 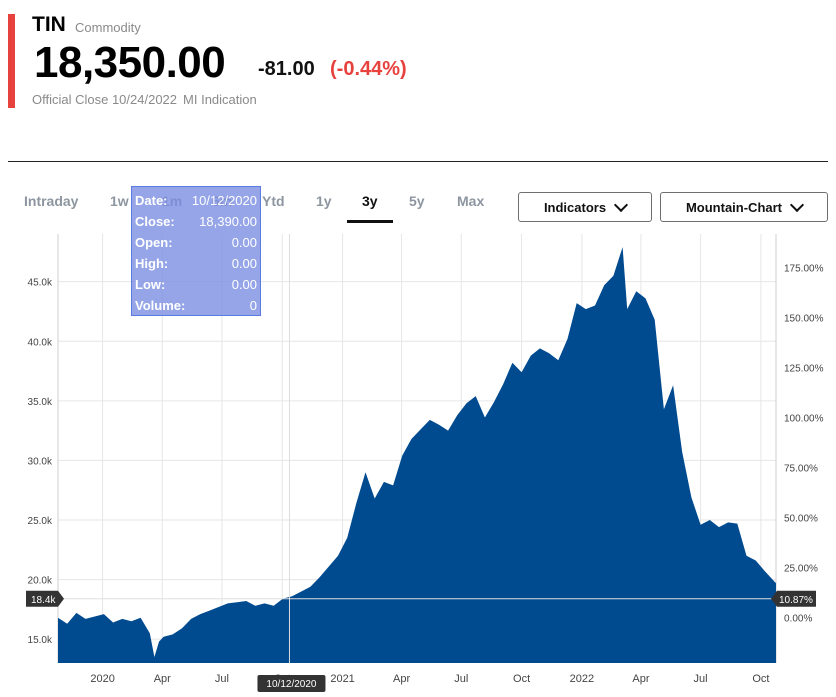 What do you see at coordinates (196, 221) in the screenshot?
I see `tooltip-close-row: Close: 18,390.00` at bounding box center [196, 221].